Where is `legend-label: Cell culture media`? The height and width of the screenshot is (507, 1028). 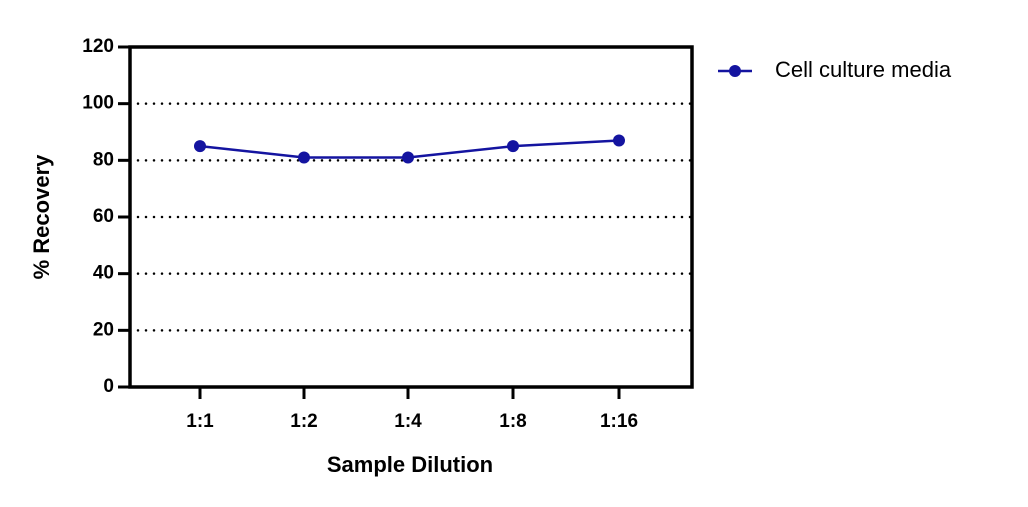 legend-label: Cell culture media is located at coordinates (863, 69).